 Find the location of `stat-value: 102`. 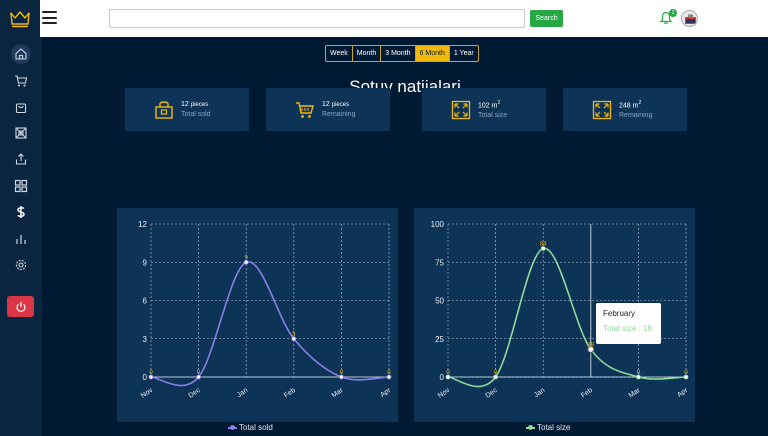

stat-value: 102 is located at coordinates (484, 106).